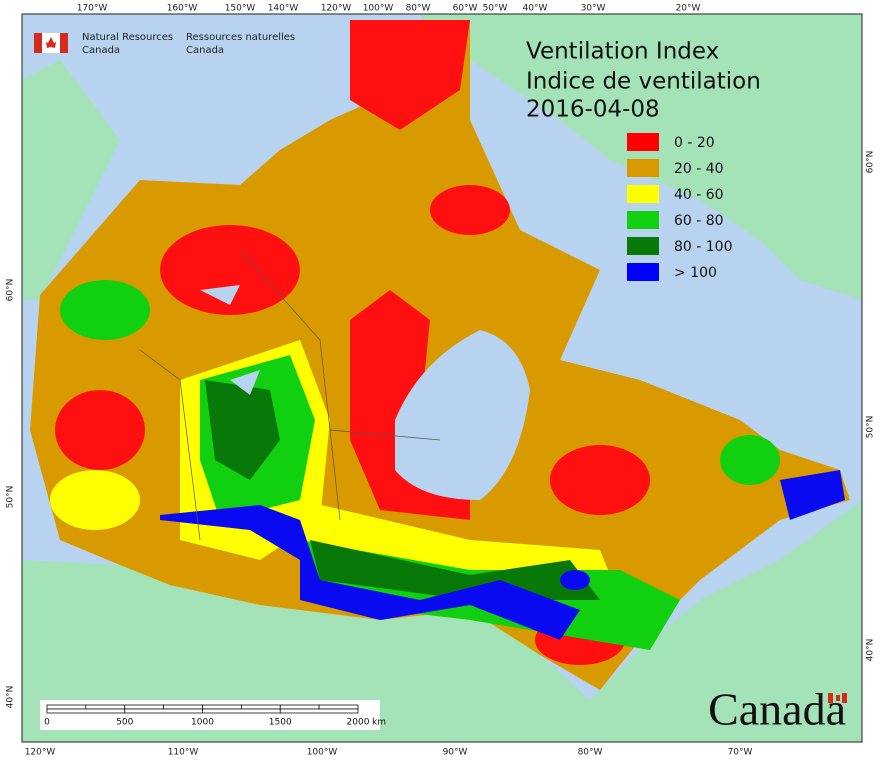 Image resolution: width=880 pixels, height=760 pixels. I want to click on legend-label: 60 - 80, so click(699, 221).